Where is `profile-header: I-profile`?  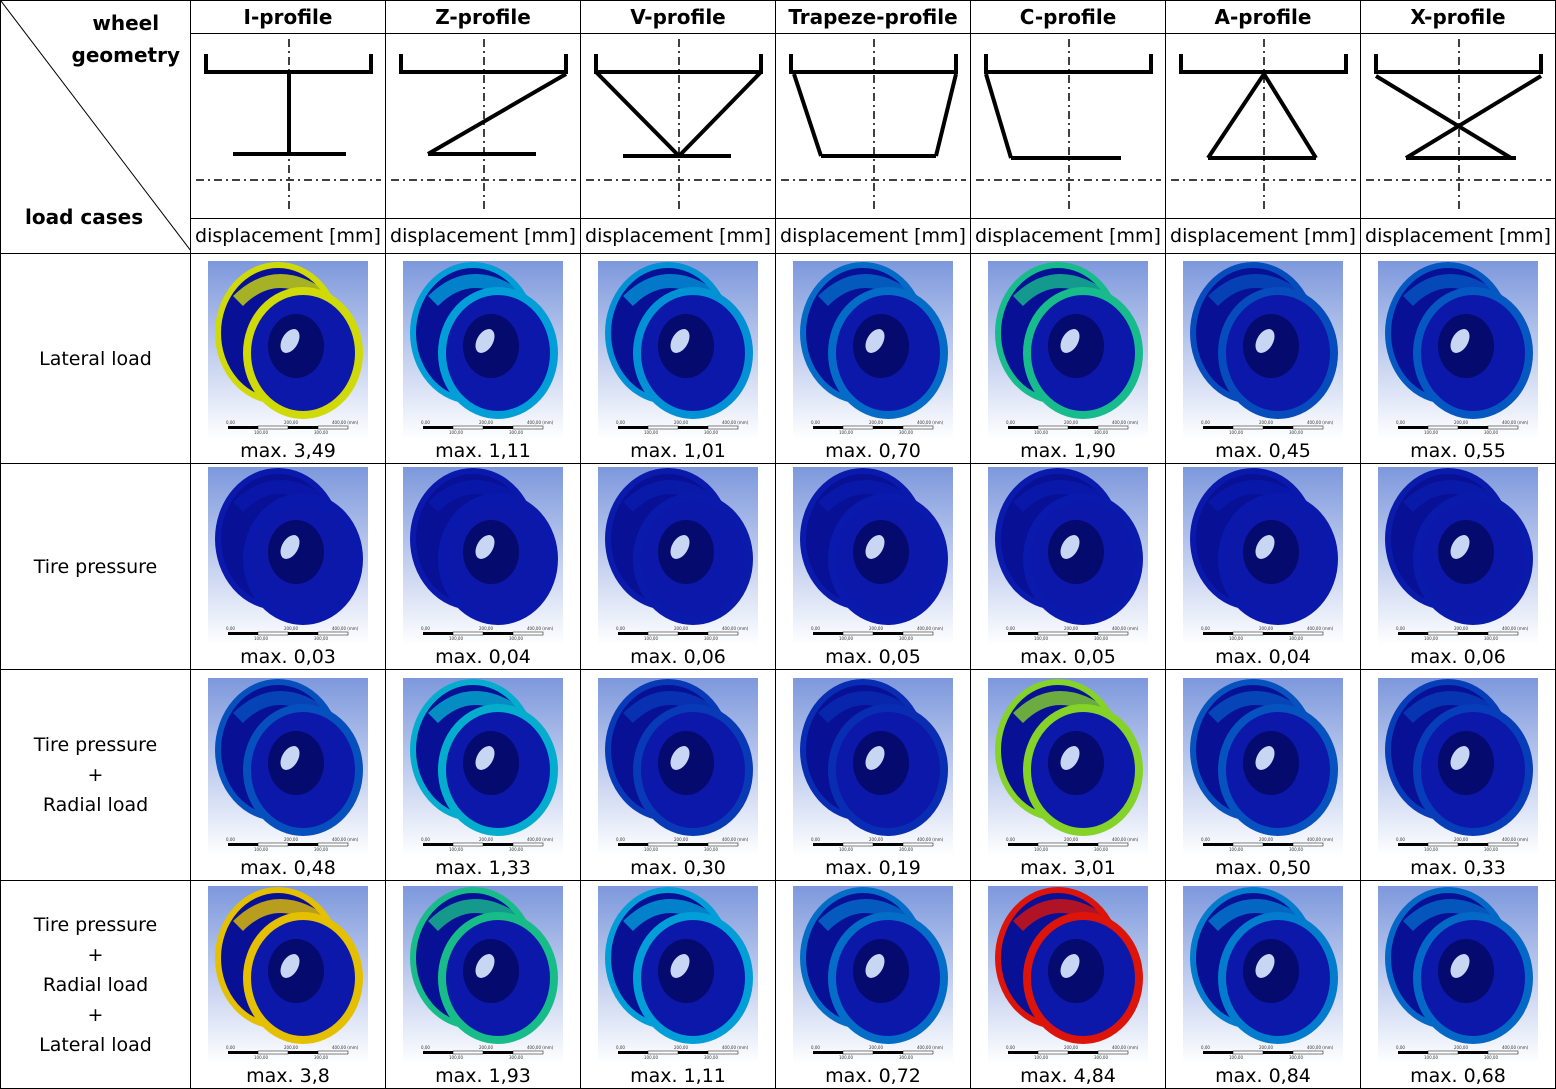 profile-header: I-profile is located at coordinates (288, 17).